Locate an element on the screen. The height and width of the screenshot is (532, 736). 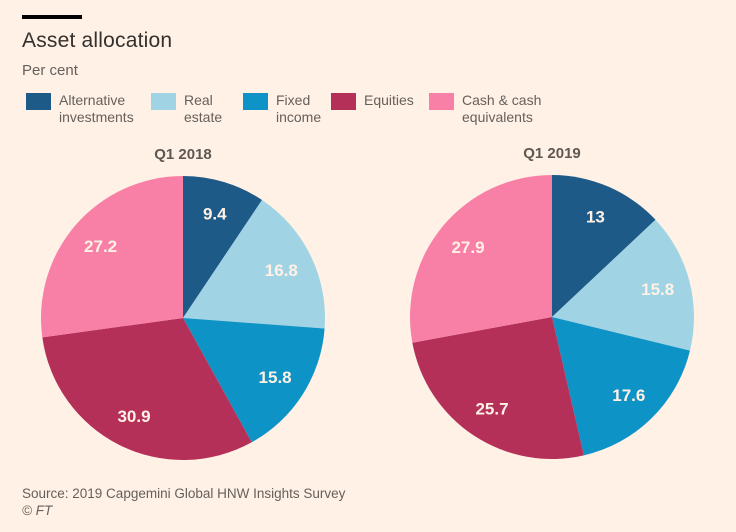
accent-bar is located at coordinates (52, 17).